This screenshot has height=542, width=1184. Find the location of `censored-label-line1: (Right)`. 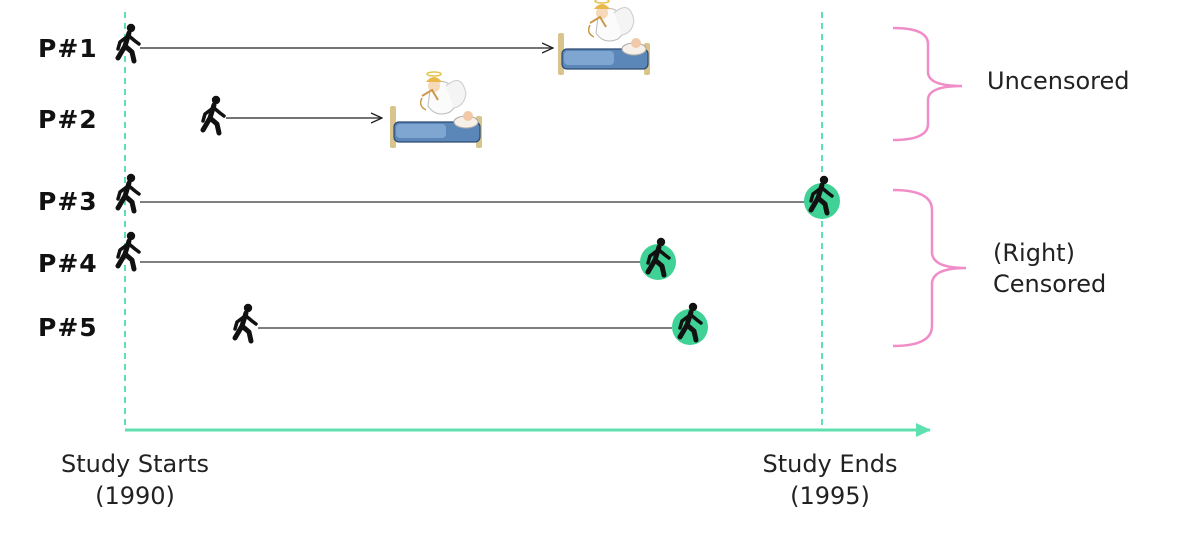

censored-label-line1: (Right) is located at coordinates (1034, 253).